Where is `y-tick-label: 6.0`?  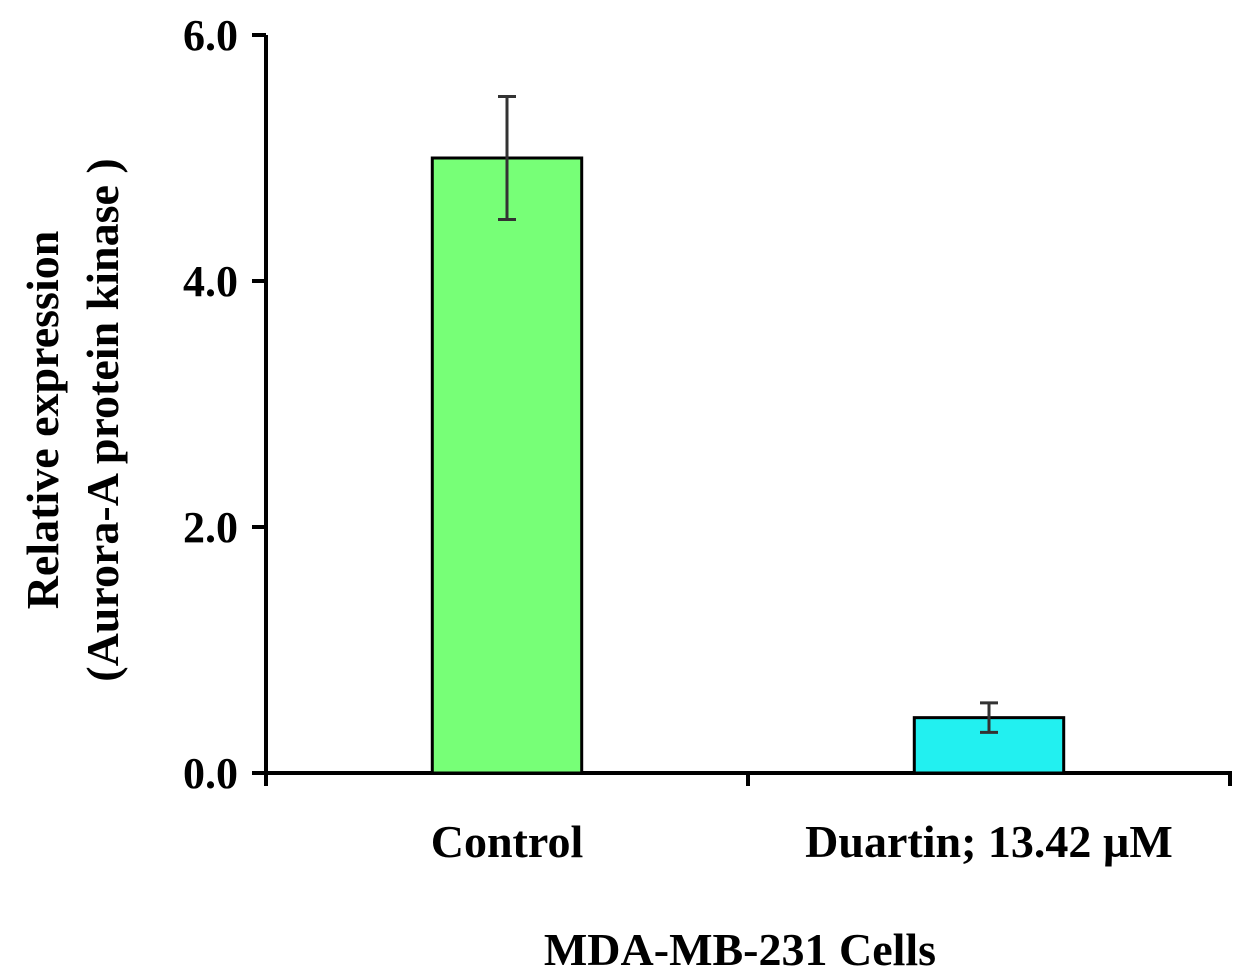 y-tick-label: 6.0 is located at coordinates (210, 35).